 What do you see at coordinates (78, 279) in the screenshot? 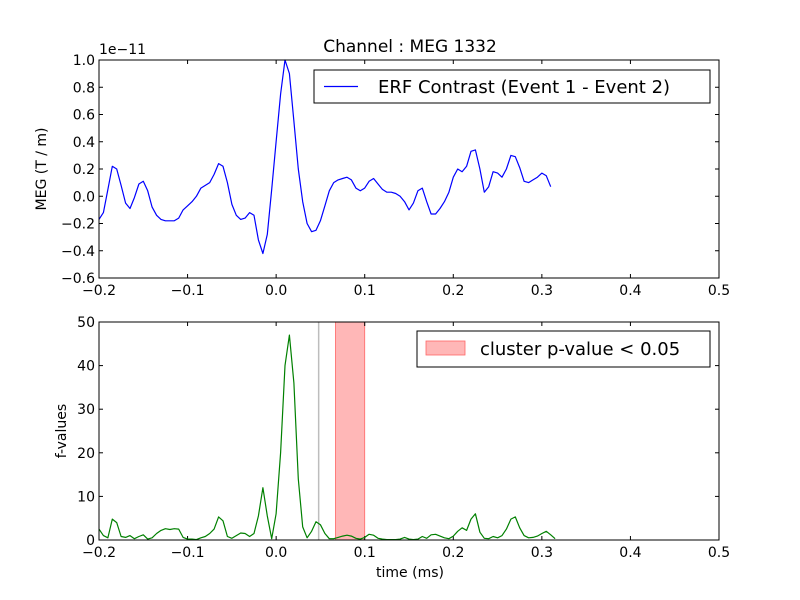
I see `erf-y-tick-label: −0.6` at bounding box center [78, 279].